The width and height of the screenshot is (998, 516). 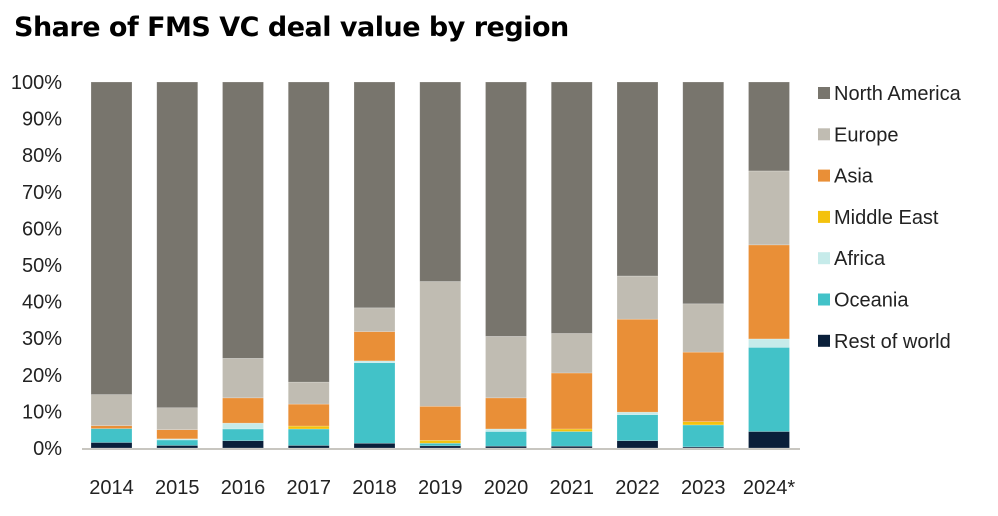 What do you see at coordinates (291, 27) in the screenshot?
I see `chart-title: Share of FMS VC deal value by region` at bounding box center [291, 27].